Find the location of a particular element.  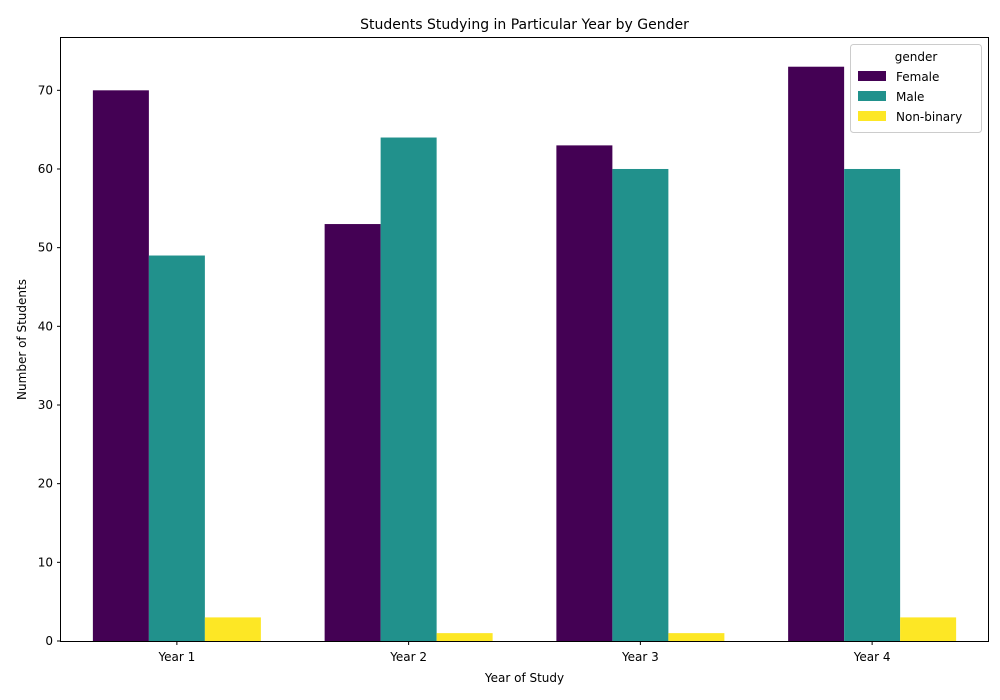

legend-label-male: Male is located at coordinates (910, 97).